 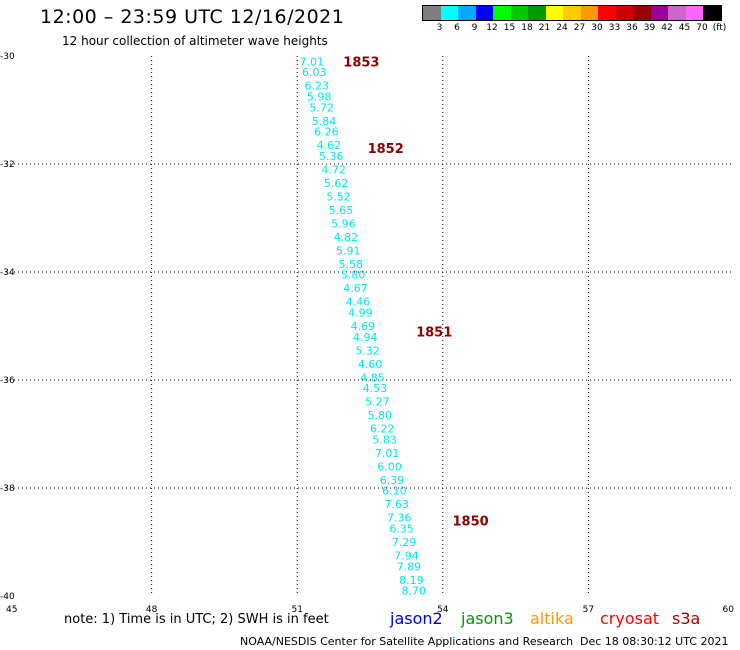 What do you see at coordinates (333, 169) in the screenshot?
I see `wave-height-value: 4.72` at bounding box center [333, 169].